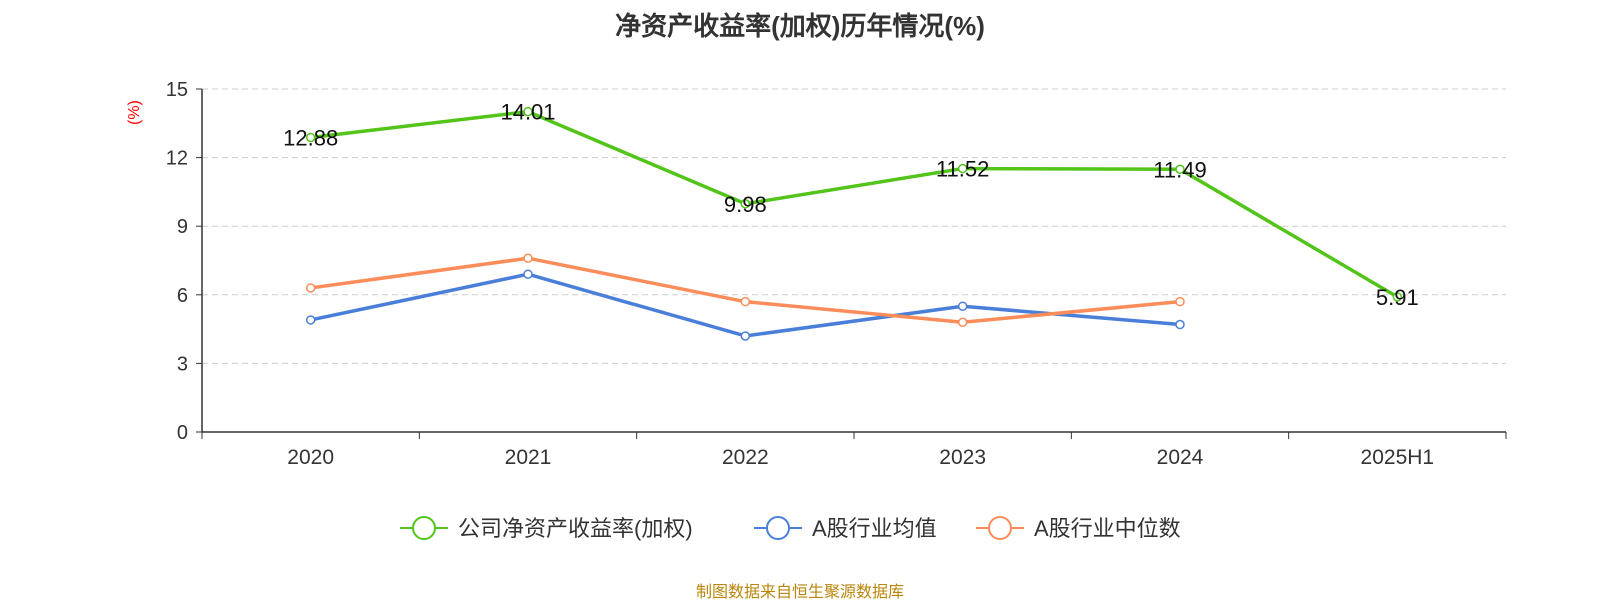 The width and height of the screenshot is (1600, 602). I want to click on legend: 公司净资产收益率(加权) A股行业均值 A股行业中位数, so click(790, 528).